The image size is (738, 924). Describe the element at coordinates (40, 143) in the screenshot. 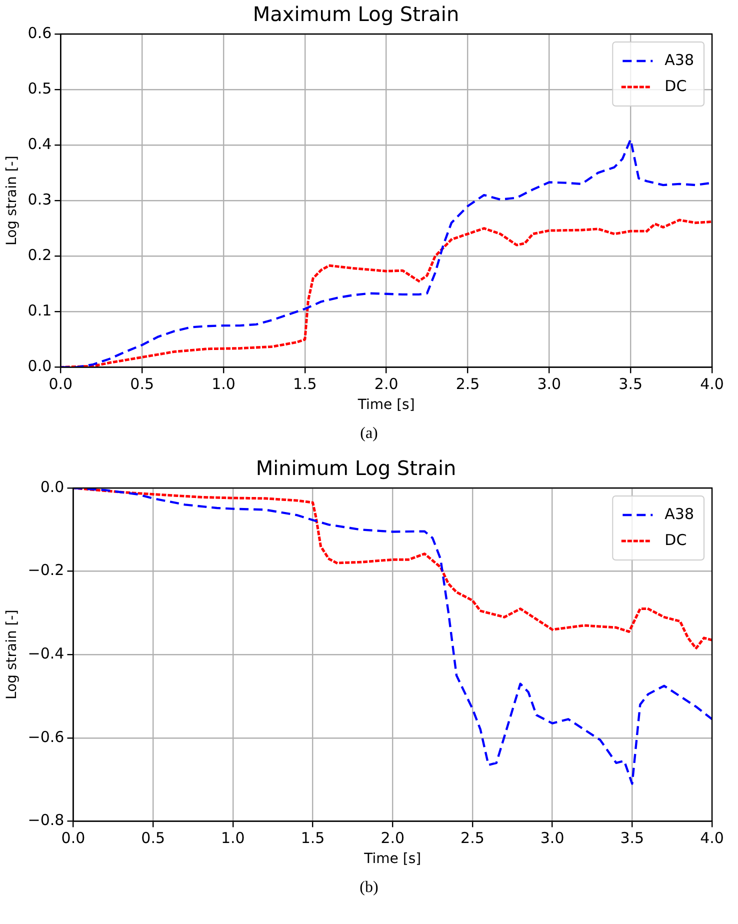

I see `y-tick-label: 0.4` at that location.